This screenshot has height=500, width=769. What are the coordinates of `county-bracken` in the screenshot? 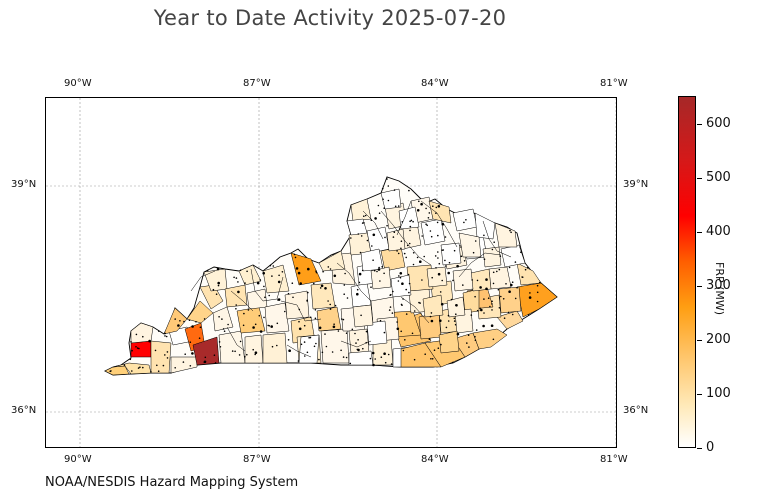 It's located at (440, 212).